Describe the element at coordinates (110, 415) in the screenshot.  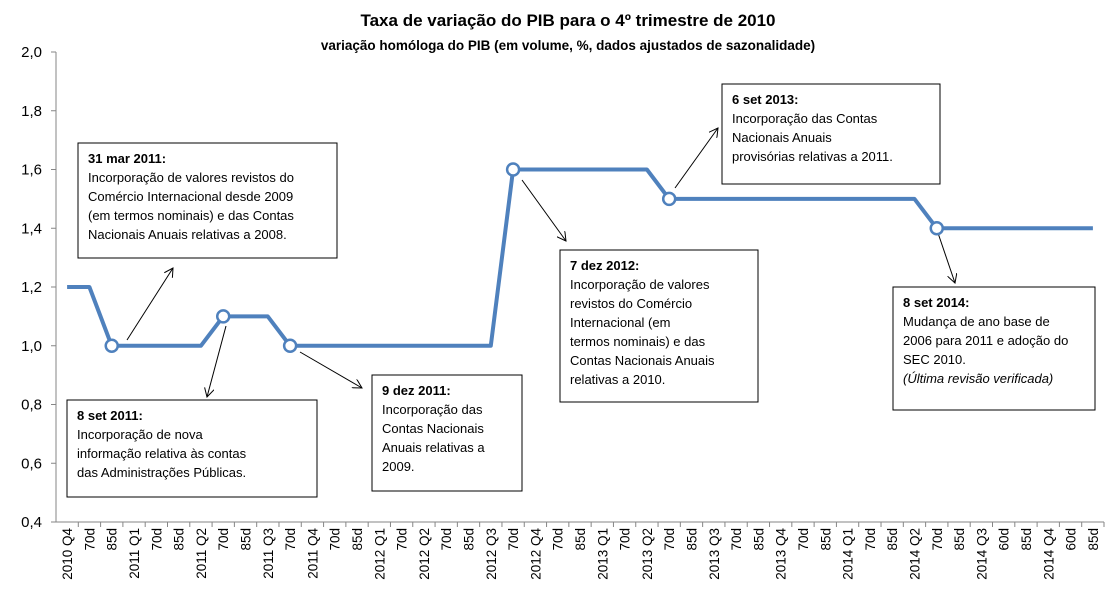
I see `annotation-date: 8 set 2011:` at that location.